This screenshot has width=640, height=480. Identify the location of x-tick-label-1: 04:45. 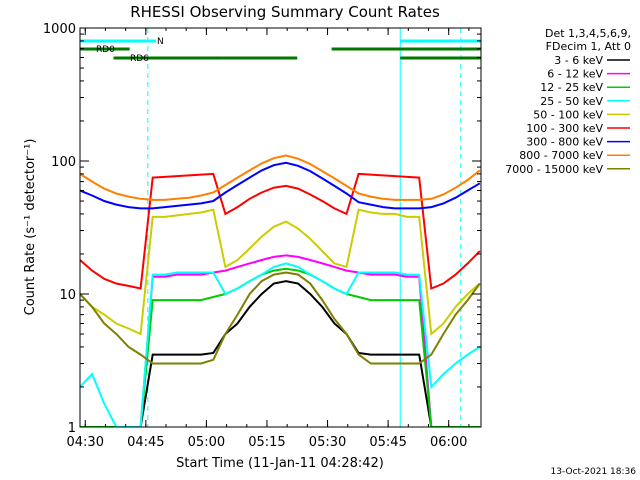
(145, 442).